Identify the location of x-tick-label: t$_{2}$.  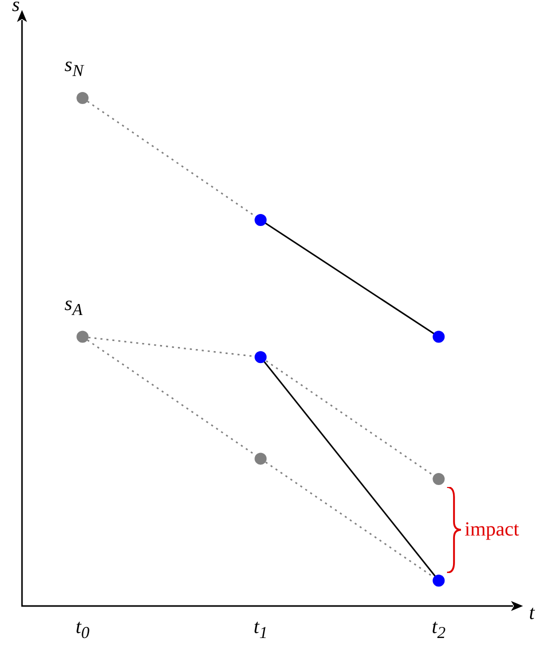
(439, 629).